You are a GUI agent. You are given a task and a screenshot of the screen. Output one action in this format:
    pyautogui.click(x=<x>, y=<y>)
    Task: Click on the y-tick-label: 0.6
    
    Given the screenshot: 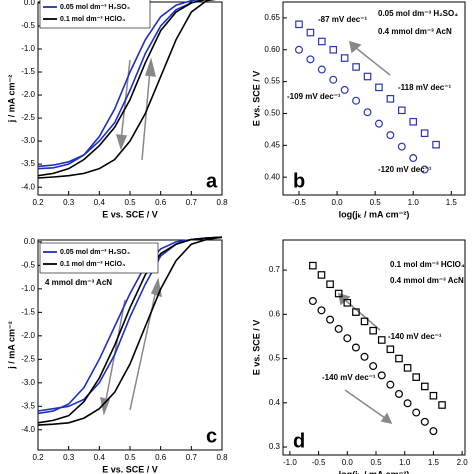 What is the action you would take?
    pyautogui.click(x=275, y=313)
    